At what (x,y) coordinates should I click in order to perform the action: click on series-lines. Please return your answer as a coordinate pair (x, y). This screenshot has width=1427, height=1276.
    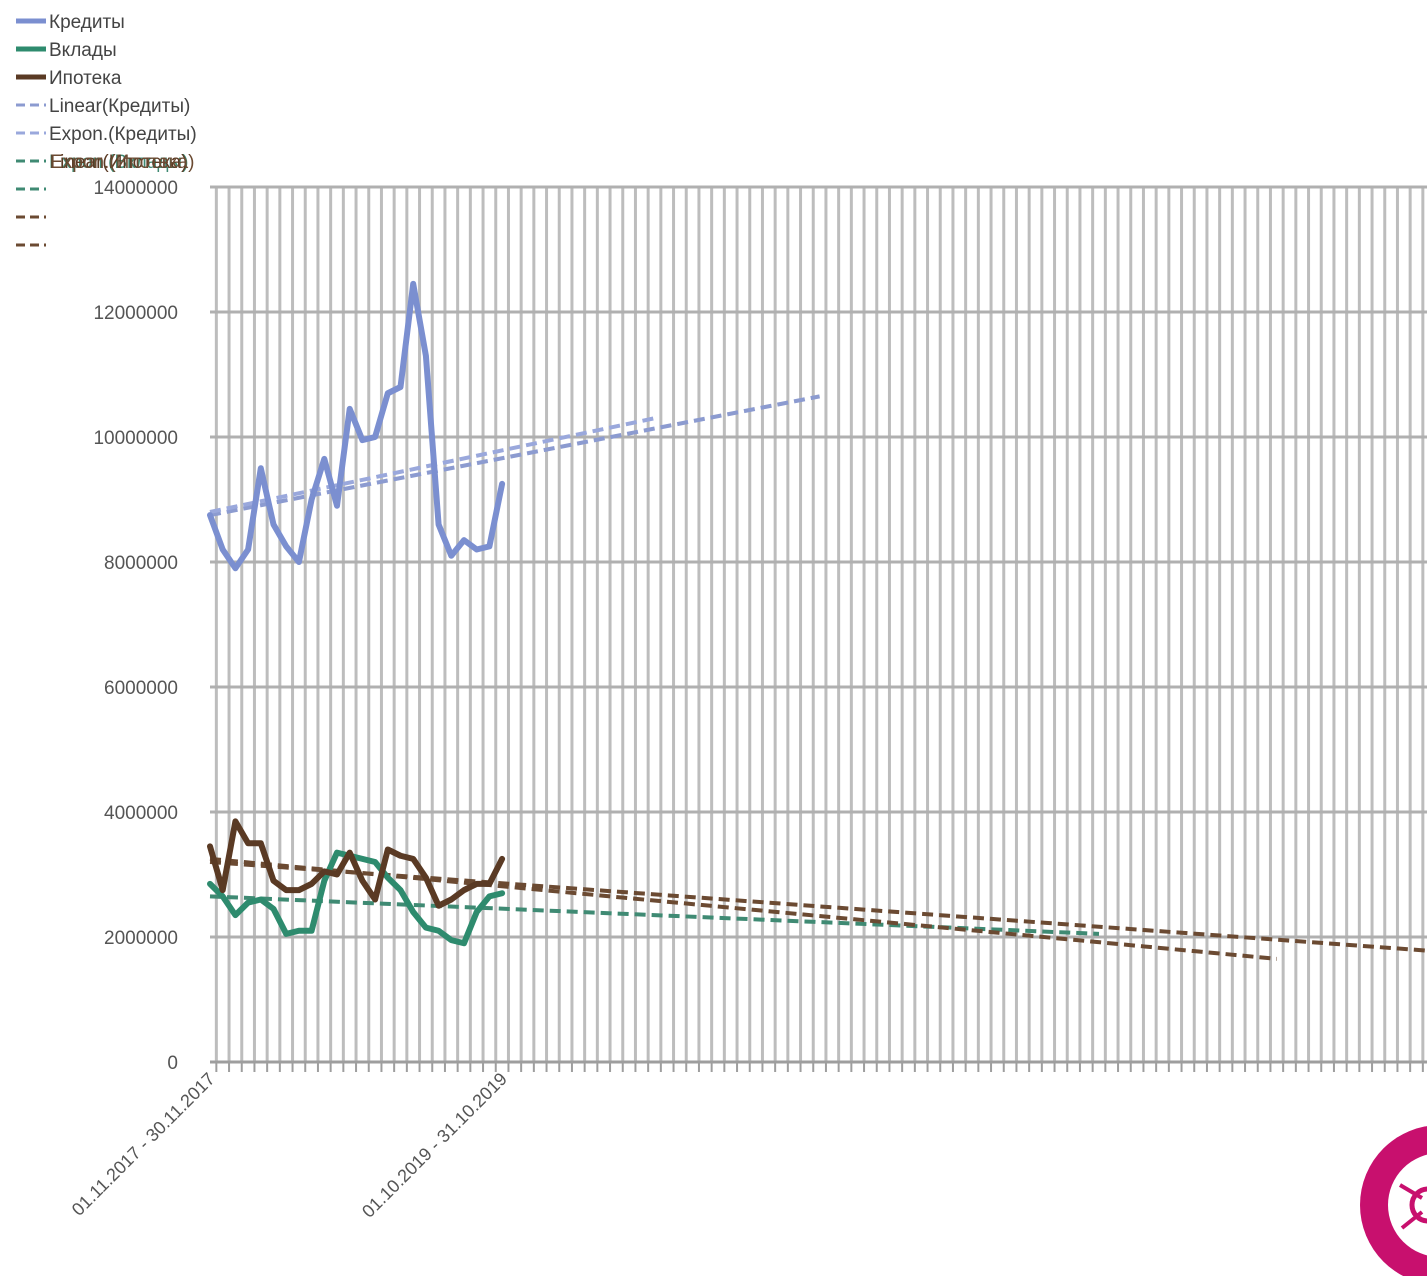
    Looking at the image, I should click on (356, 613).